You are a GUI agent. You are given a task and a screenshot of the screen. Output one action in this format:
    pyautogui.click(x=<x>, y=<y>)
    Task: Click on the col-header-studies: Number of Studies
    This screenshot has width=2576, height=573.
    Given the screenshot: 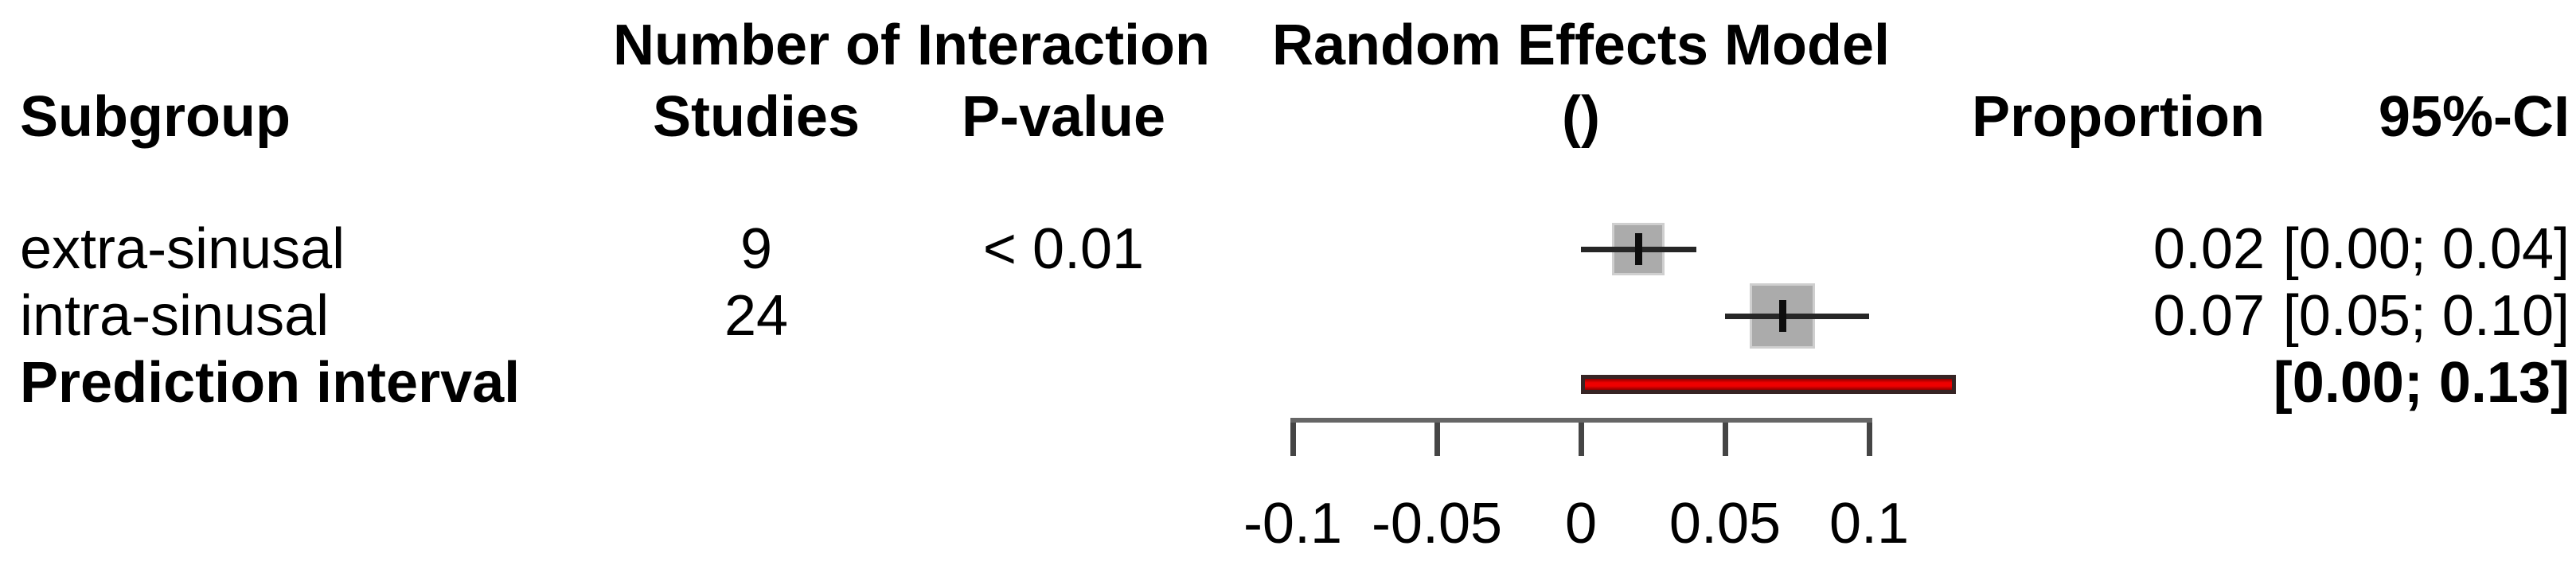 What is the action you would take?
    pyautogui.click(x=756, y=81)
    